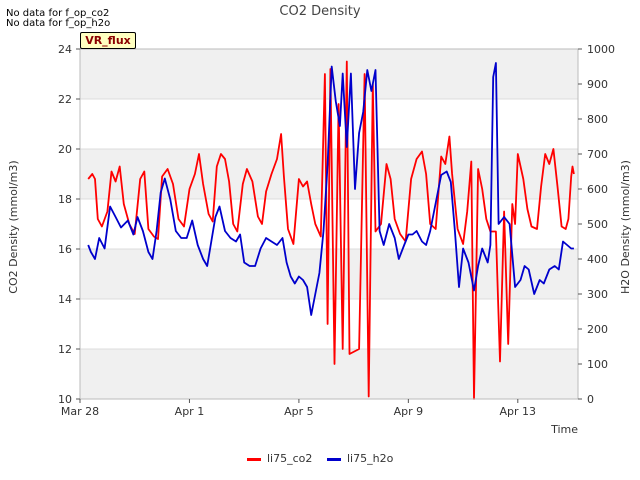 This screenshot has width=640, height=480. What do you see at coordinates (254, 459) in the screenshot?
I see `legend-swatch-co2` at bounding box center [254, 459].